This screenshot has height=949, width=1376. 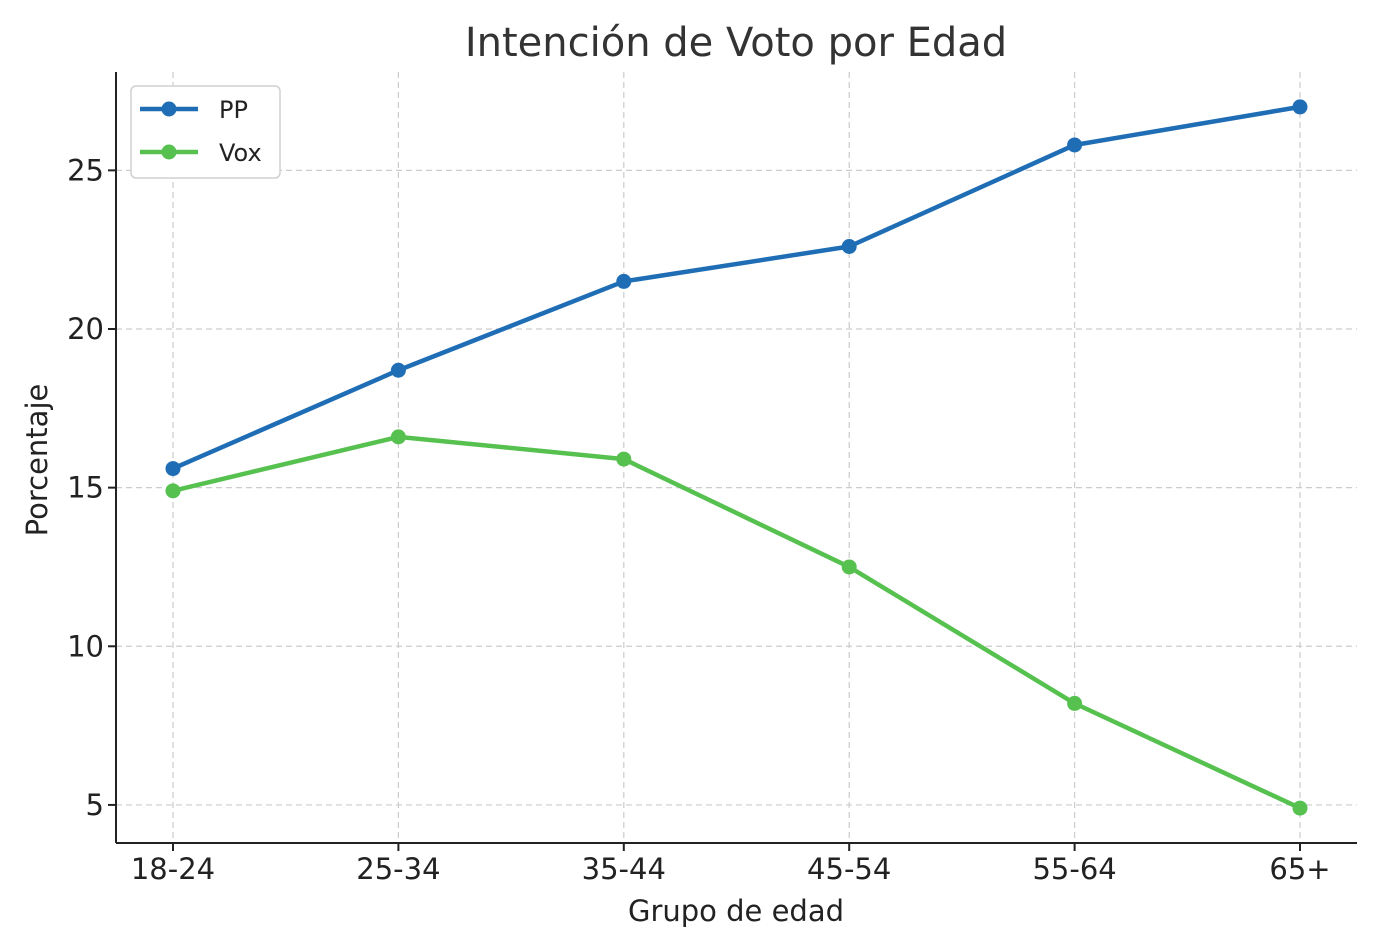 What do you see at coordinates (1074, 869) in the screenshot?
I see `x-tick-label: 55-64` at bounding box center [1074, 869].